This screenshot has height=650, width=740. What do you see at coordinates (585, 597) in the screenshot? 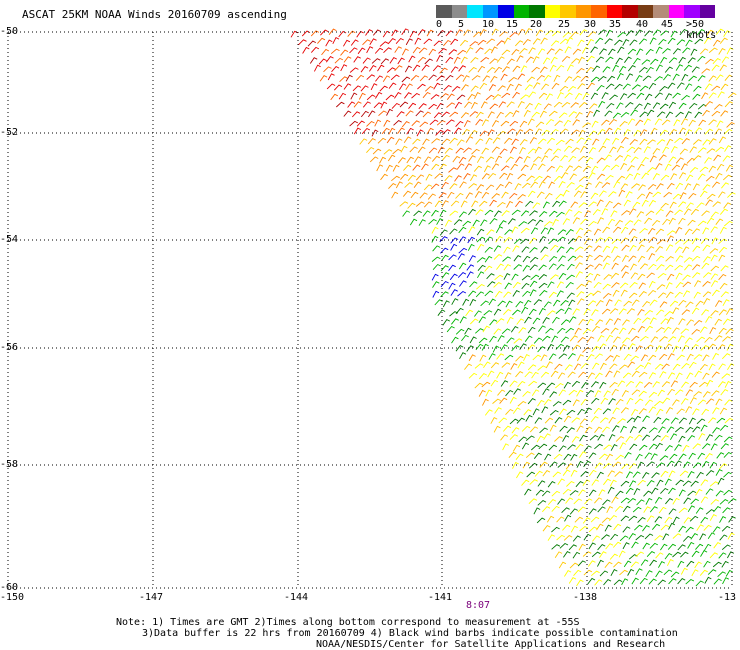
I see `longitude-label: -138` at bounding box center [585, 597].